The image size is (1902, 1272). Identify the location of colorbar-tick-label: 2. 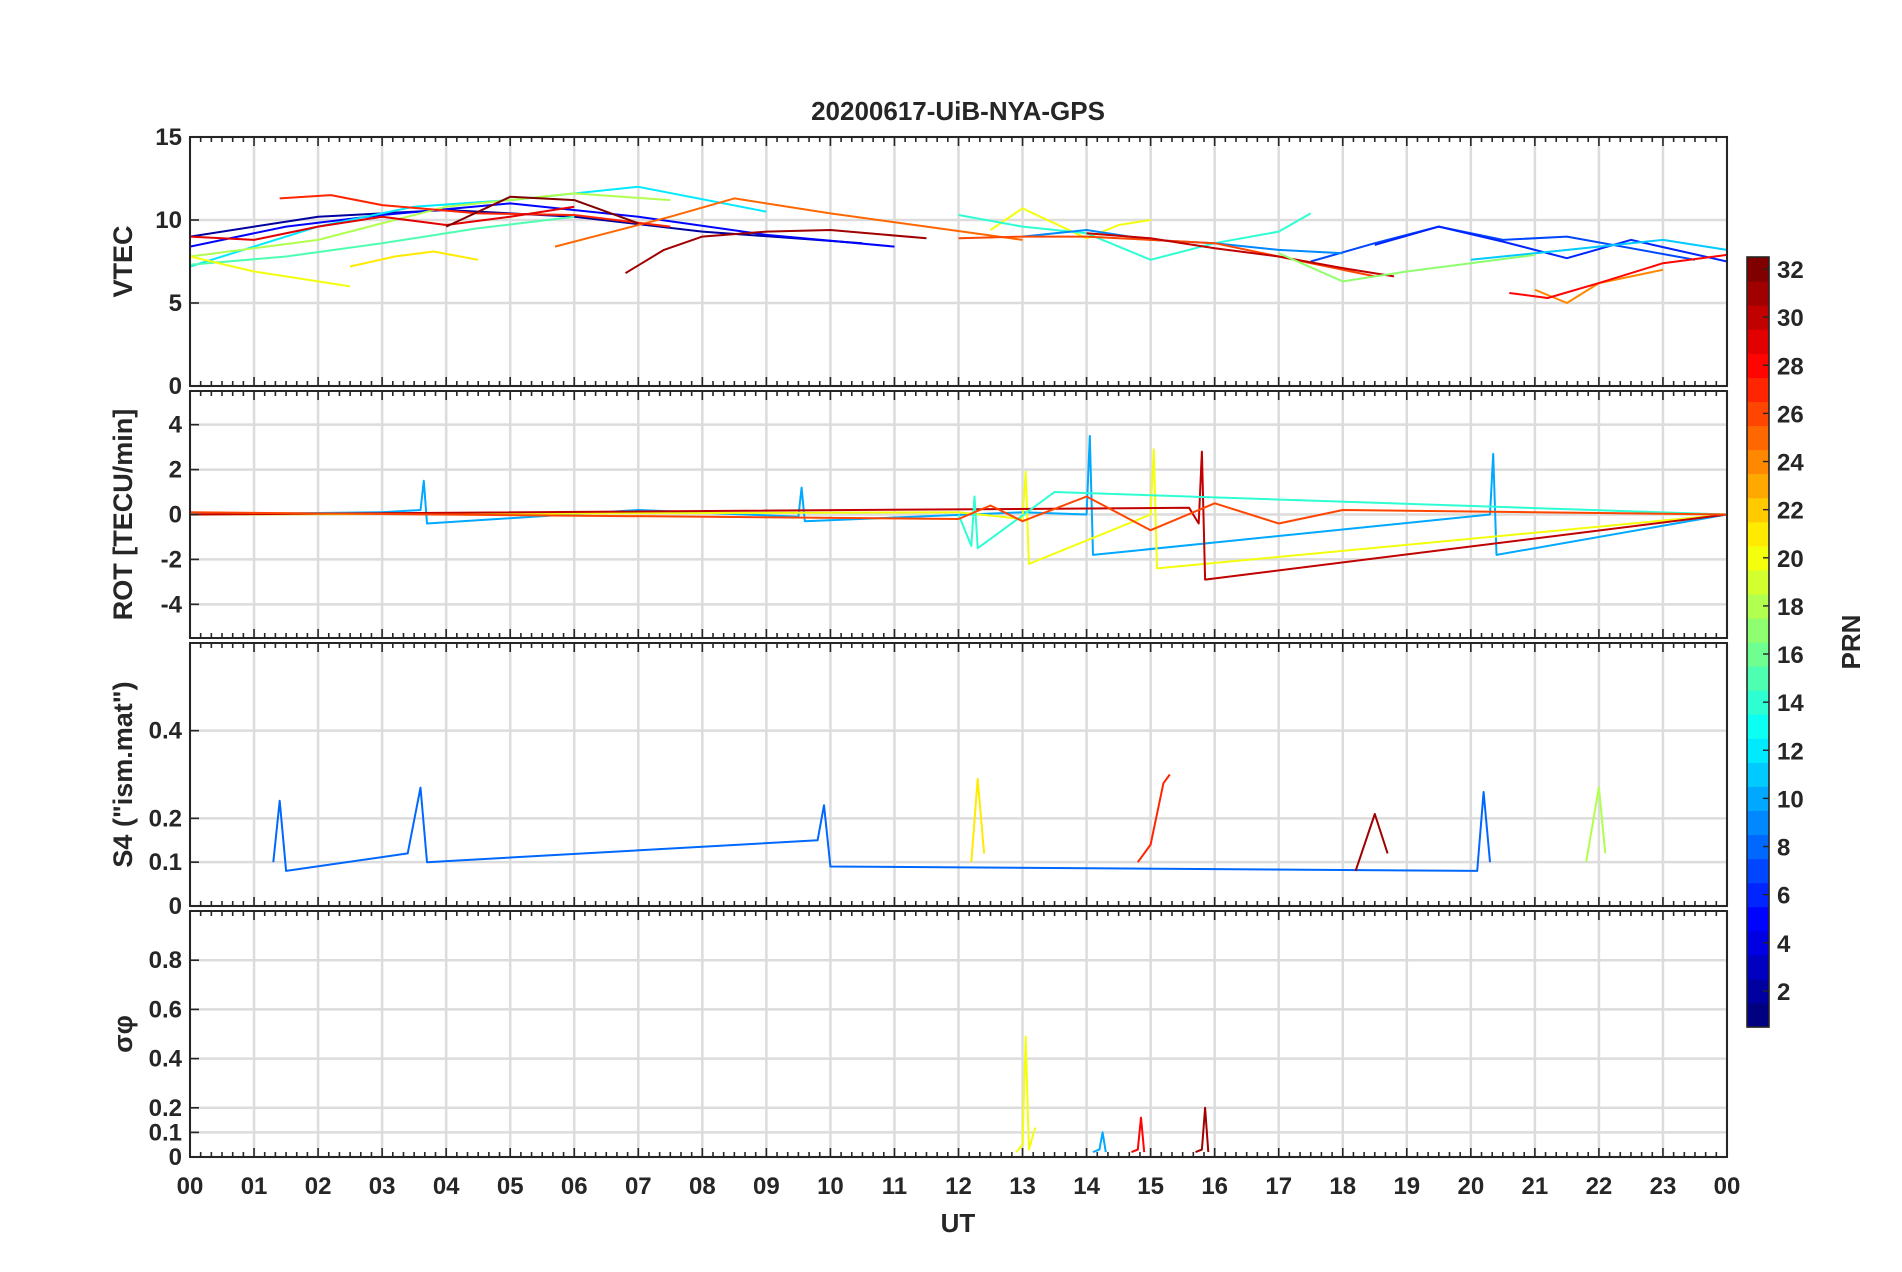
(1783, 992).